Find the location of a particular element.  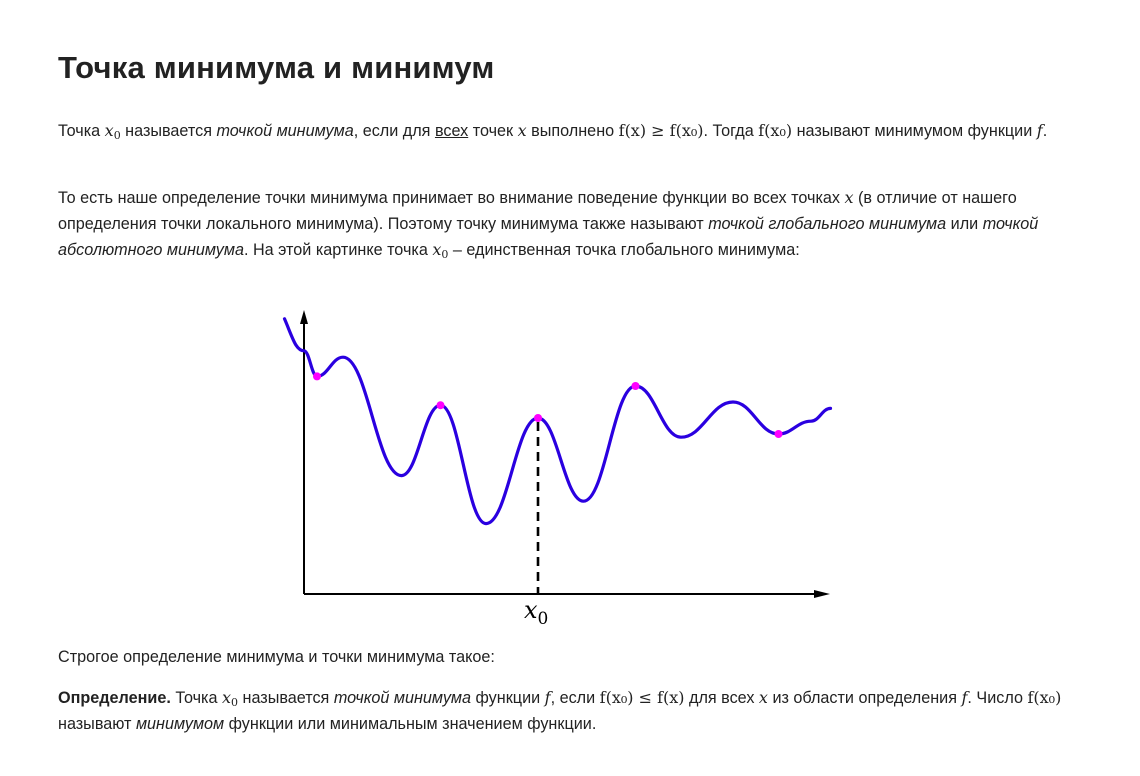

math-inequality: f(x) ≥ f(x₀) is located at coordinates (661, 130).